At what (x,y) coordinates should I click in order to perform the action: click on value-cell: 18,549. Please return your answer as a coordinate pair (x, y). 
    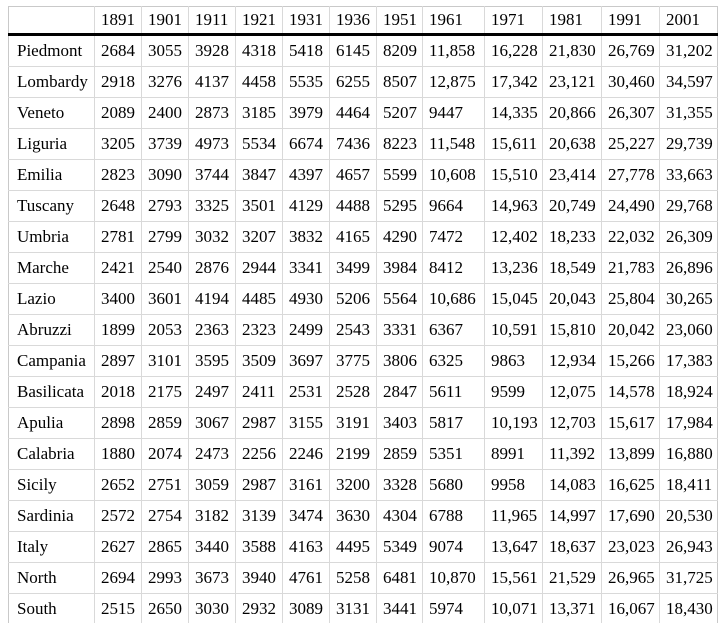
    Looking at the image, I should click on (572, 268).